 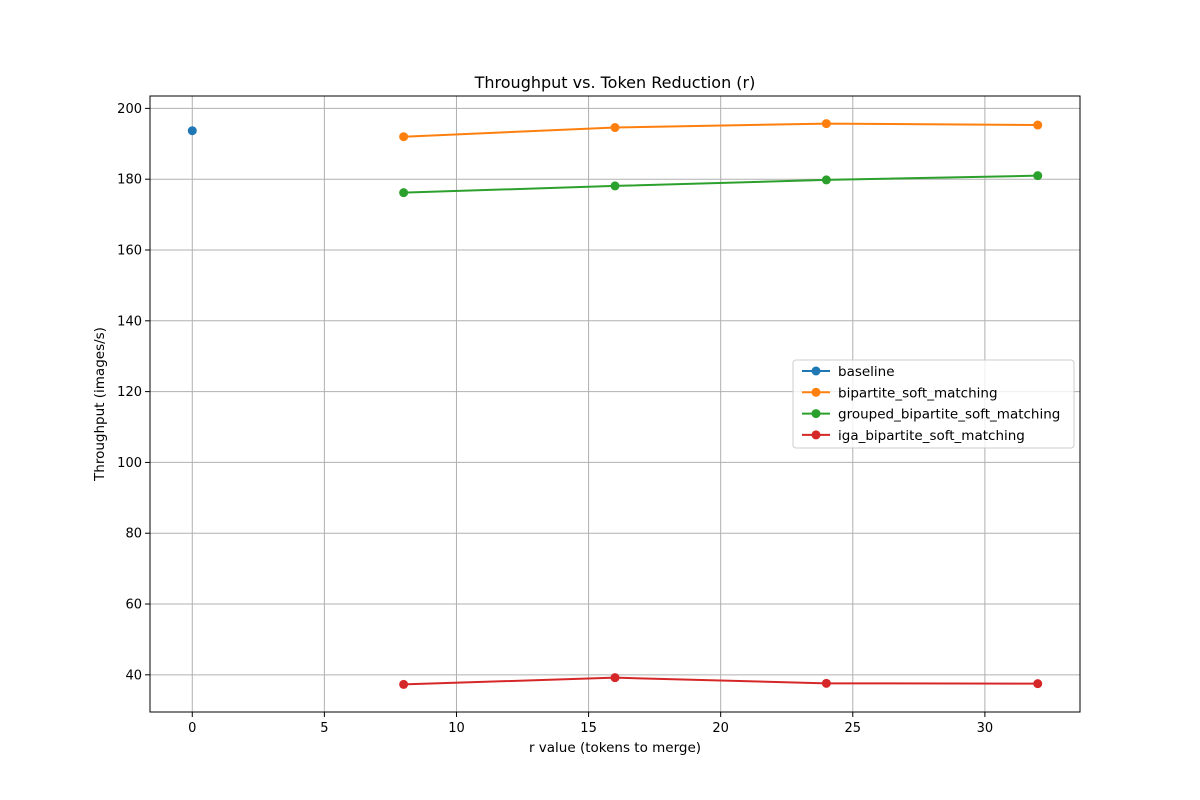 What do you see at coordinates (129, 251) in the screenshot?
I see `y-tick-label: 160` at bounding box center [129, 251].